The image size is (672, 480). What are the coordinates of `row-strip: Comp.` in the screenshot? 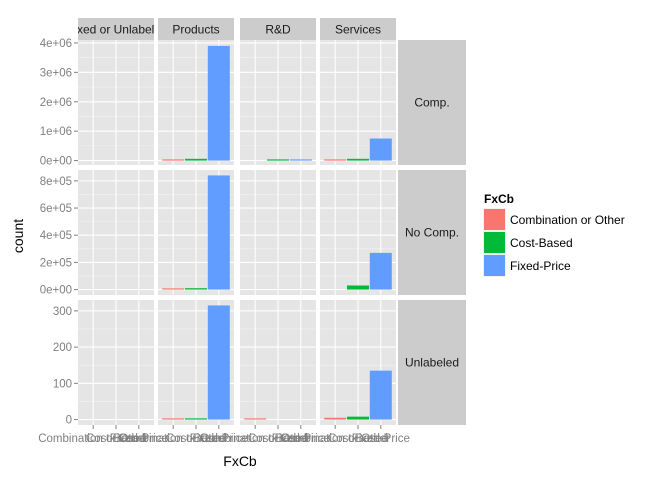 It's located at (432, 102).